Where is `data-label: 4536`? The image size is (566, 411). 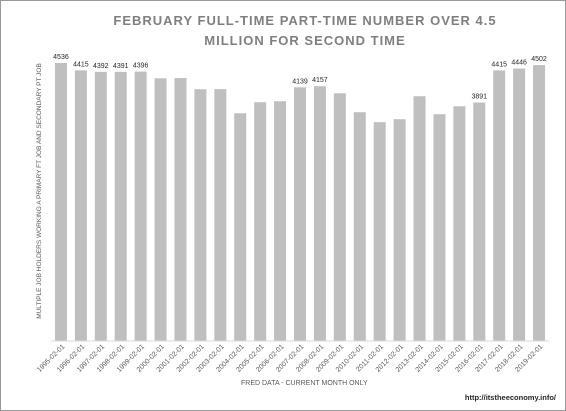
data-label: 4536 is located at coordinates (61, 57).